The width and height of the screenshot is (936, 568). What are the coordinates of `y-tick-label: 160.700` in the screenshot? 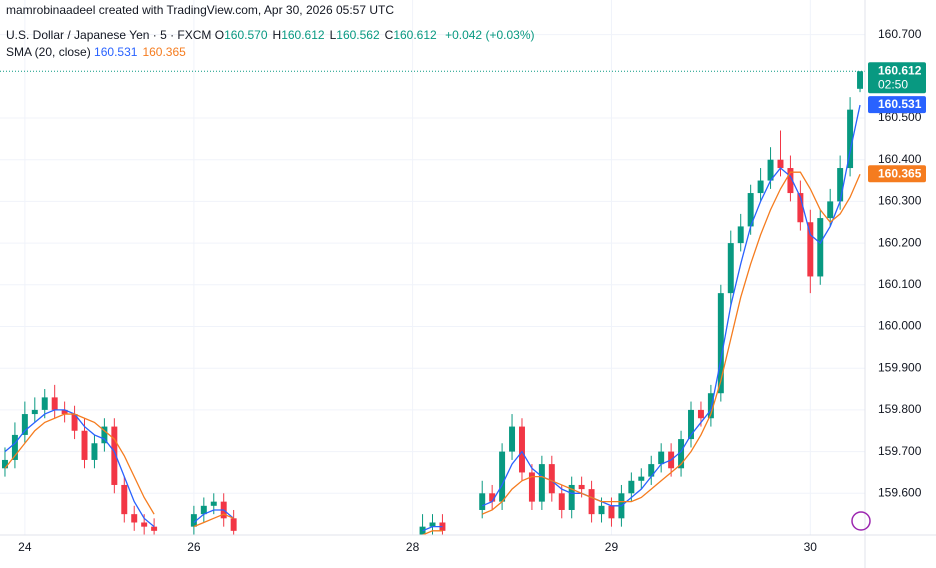 It's located at (900, 34).